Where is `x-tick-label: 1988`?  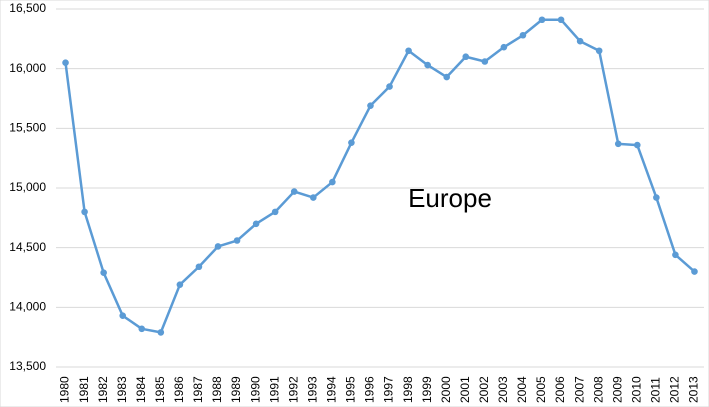 x-tick-label: 1988 is located at coordinates (217, 389).